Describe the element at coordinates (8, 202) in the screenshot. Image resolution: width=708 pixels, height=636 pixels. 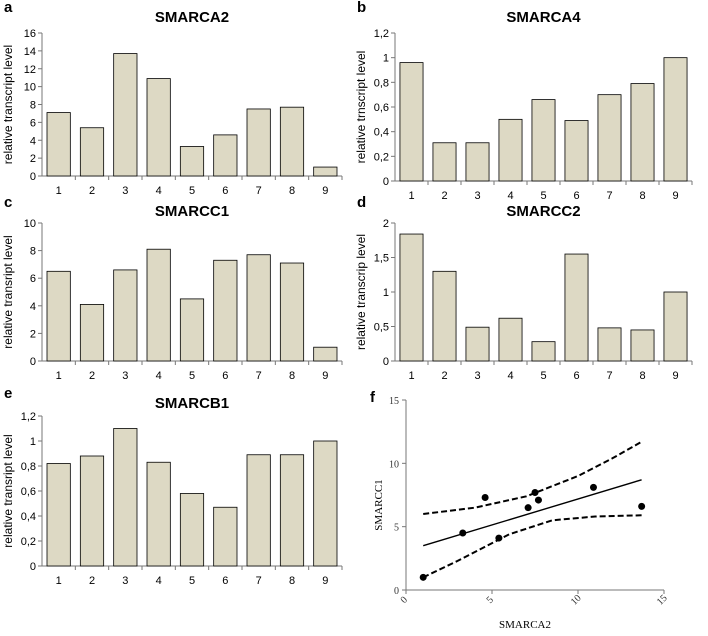
I see `panel-letter: c` at that location.